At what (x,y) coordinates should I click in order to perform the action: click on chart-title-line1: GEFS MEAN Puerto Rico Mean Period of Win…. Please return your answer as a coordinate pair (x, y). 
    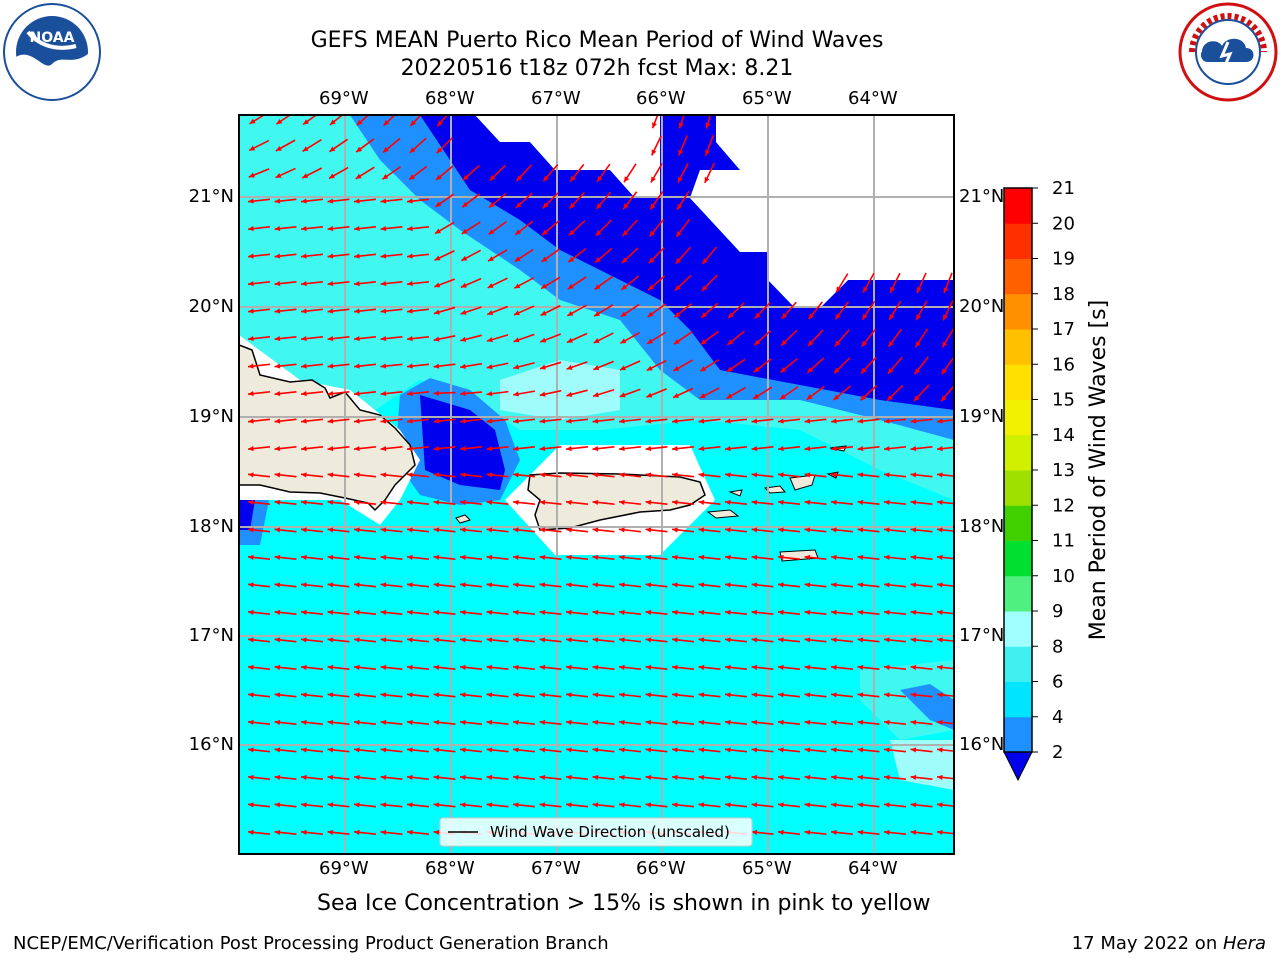
    Looking at the image, I should click on (597, 40).